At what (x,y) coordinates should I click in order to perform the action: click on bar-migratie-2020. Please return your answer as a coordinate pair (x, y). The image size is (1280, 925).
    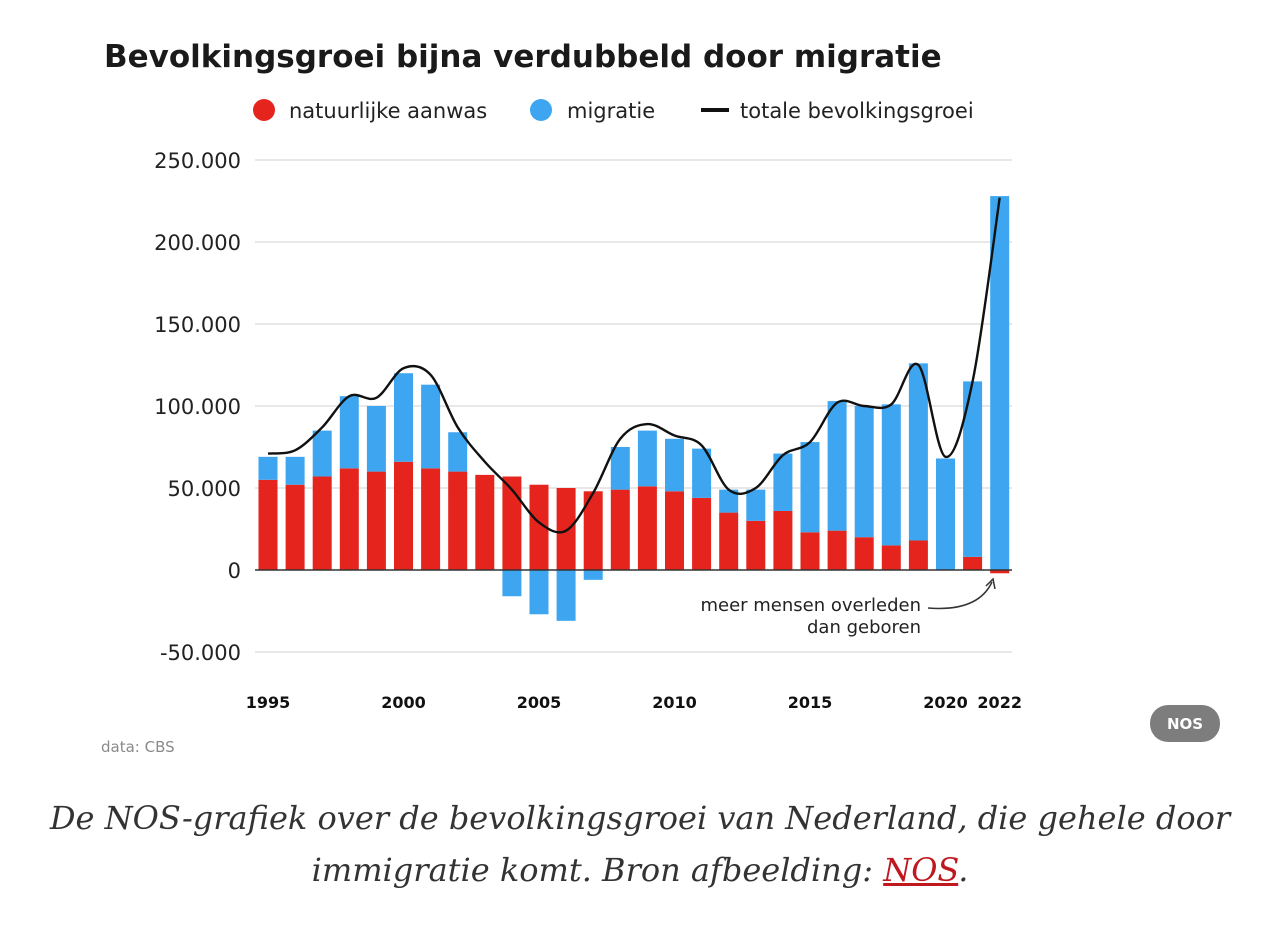
    Looking at the image, I should click on (945, 514).